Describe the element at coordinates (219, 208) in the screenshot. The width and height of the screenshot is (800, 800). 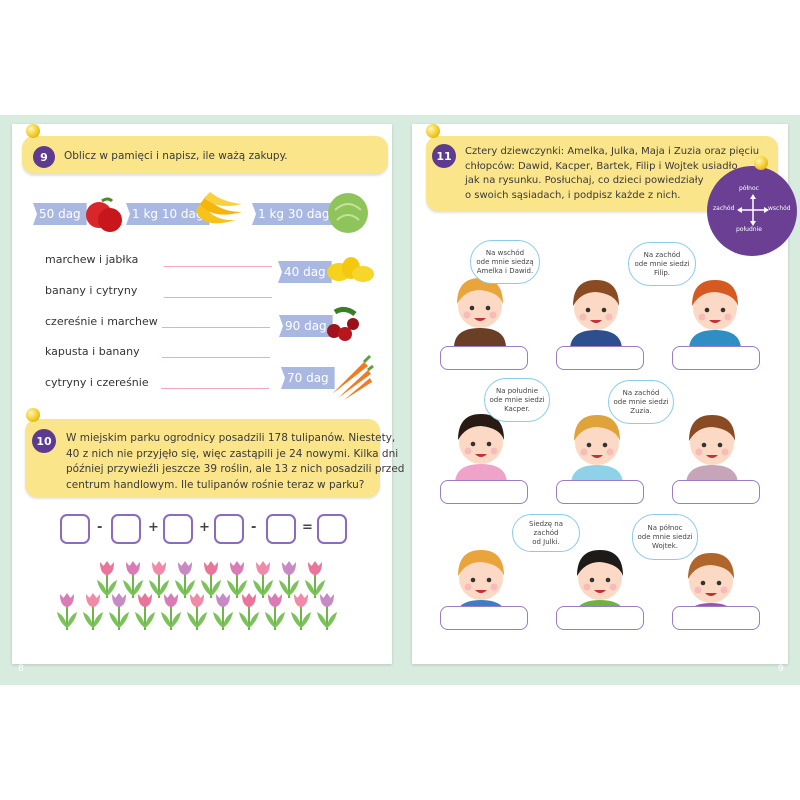
I see `bananas-icon` at that location.